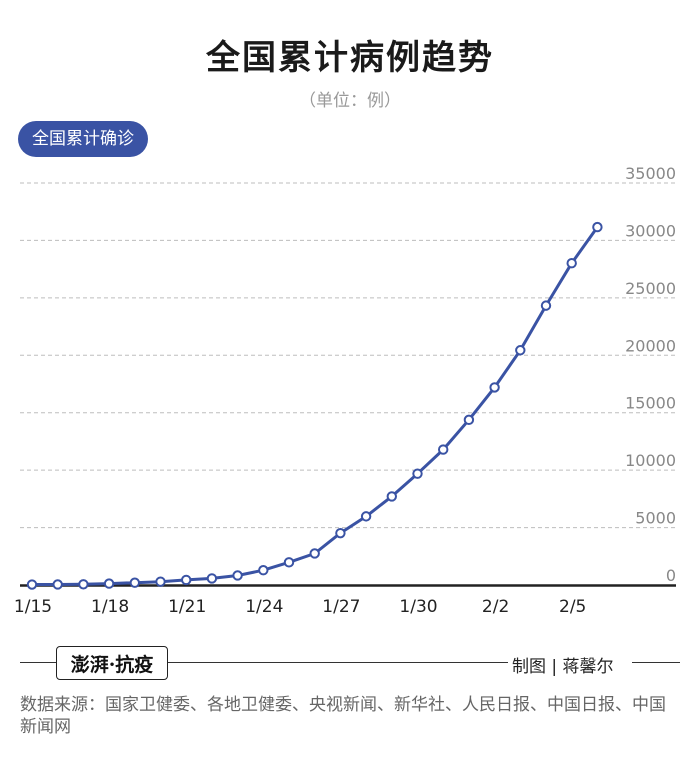  I want to click on legend-pill: 全国累计确诊, so click(83, 139).